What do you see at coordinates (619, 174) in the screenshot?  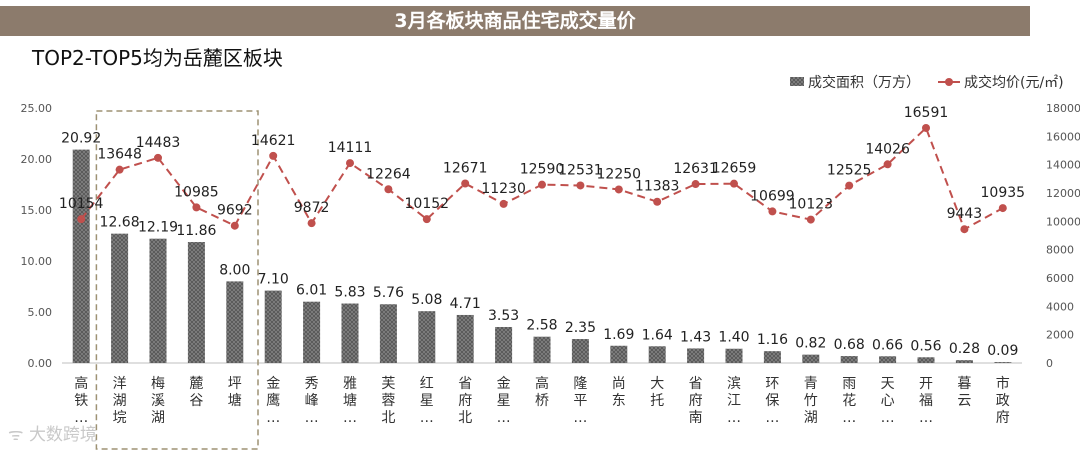 I see `price-value-label: 12250` at bounding box center [619, 174].